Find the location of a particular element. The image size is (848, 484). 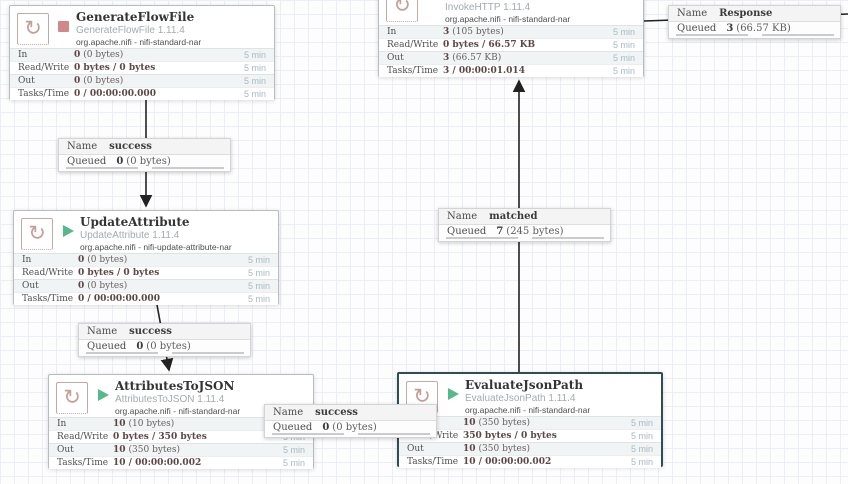

stat-row-taskstime: Tasks/Time 3 / 00:00:01.014 5 min is located at coordinates (511, 70).